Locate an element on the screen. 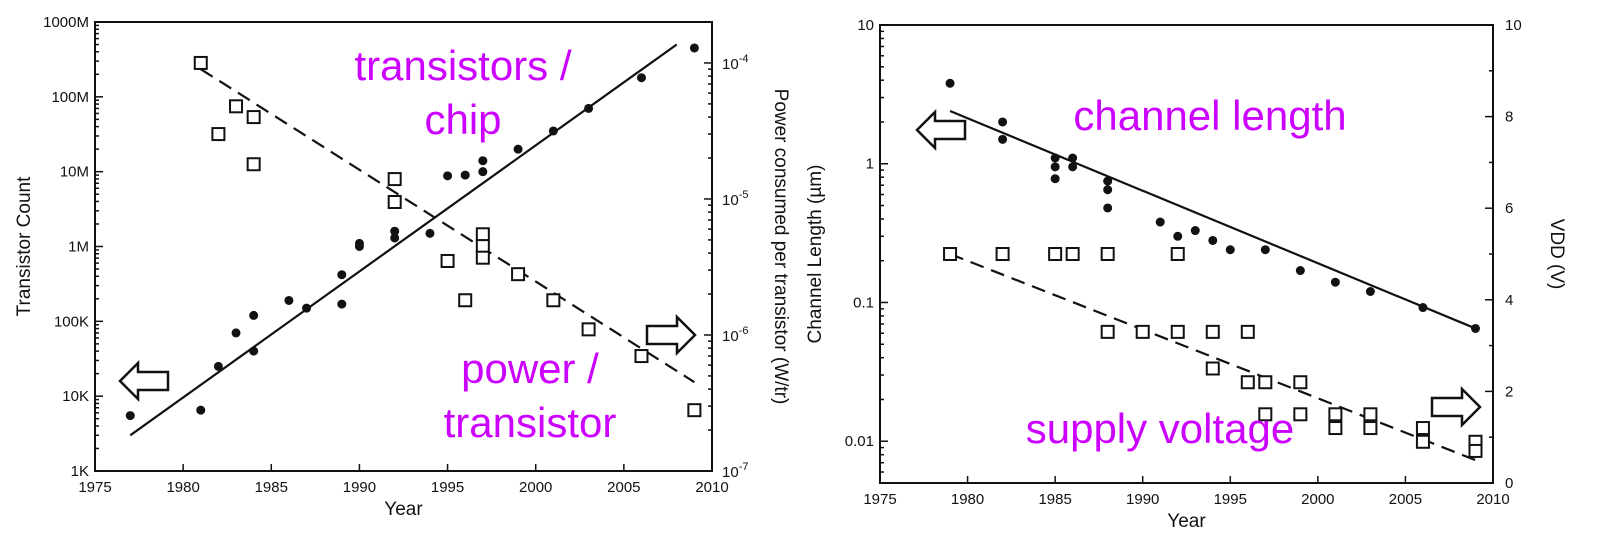 Image resolution: width=1609 pixels, height=551 pixels. y-tick-label: 1000M is located at coordinates (66, 22).